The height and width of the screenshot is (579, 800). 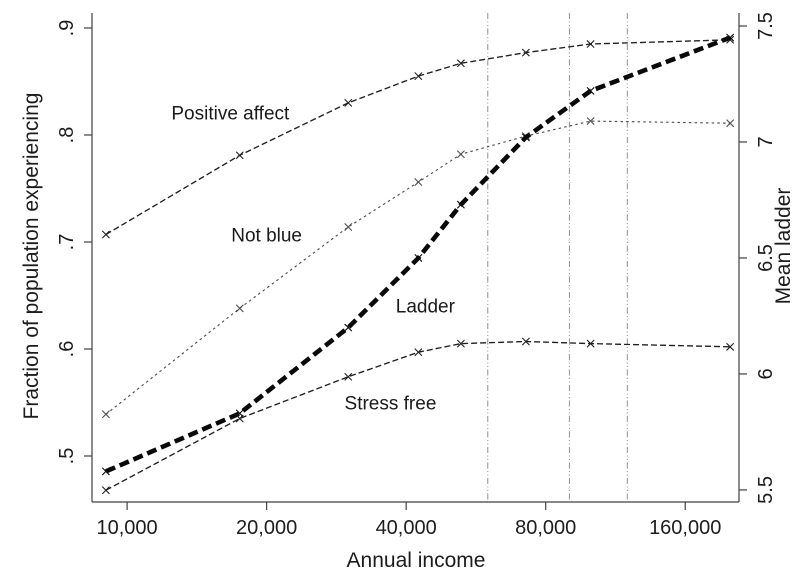 What do you see at coordinates (406, 528) in the screenshot?
I see `x-tick-label-40000: 40,000` at bounding box center [406, 528].